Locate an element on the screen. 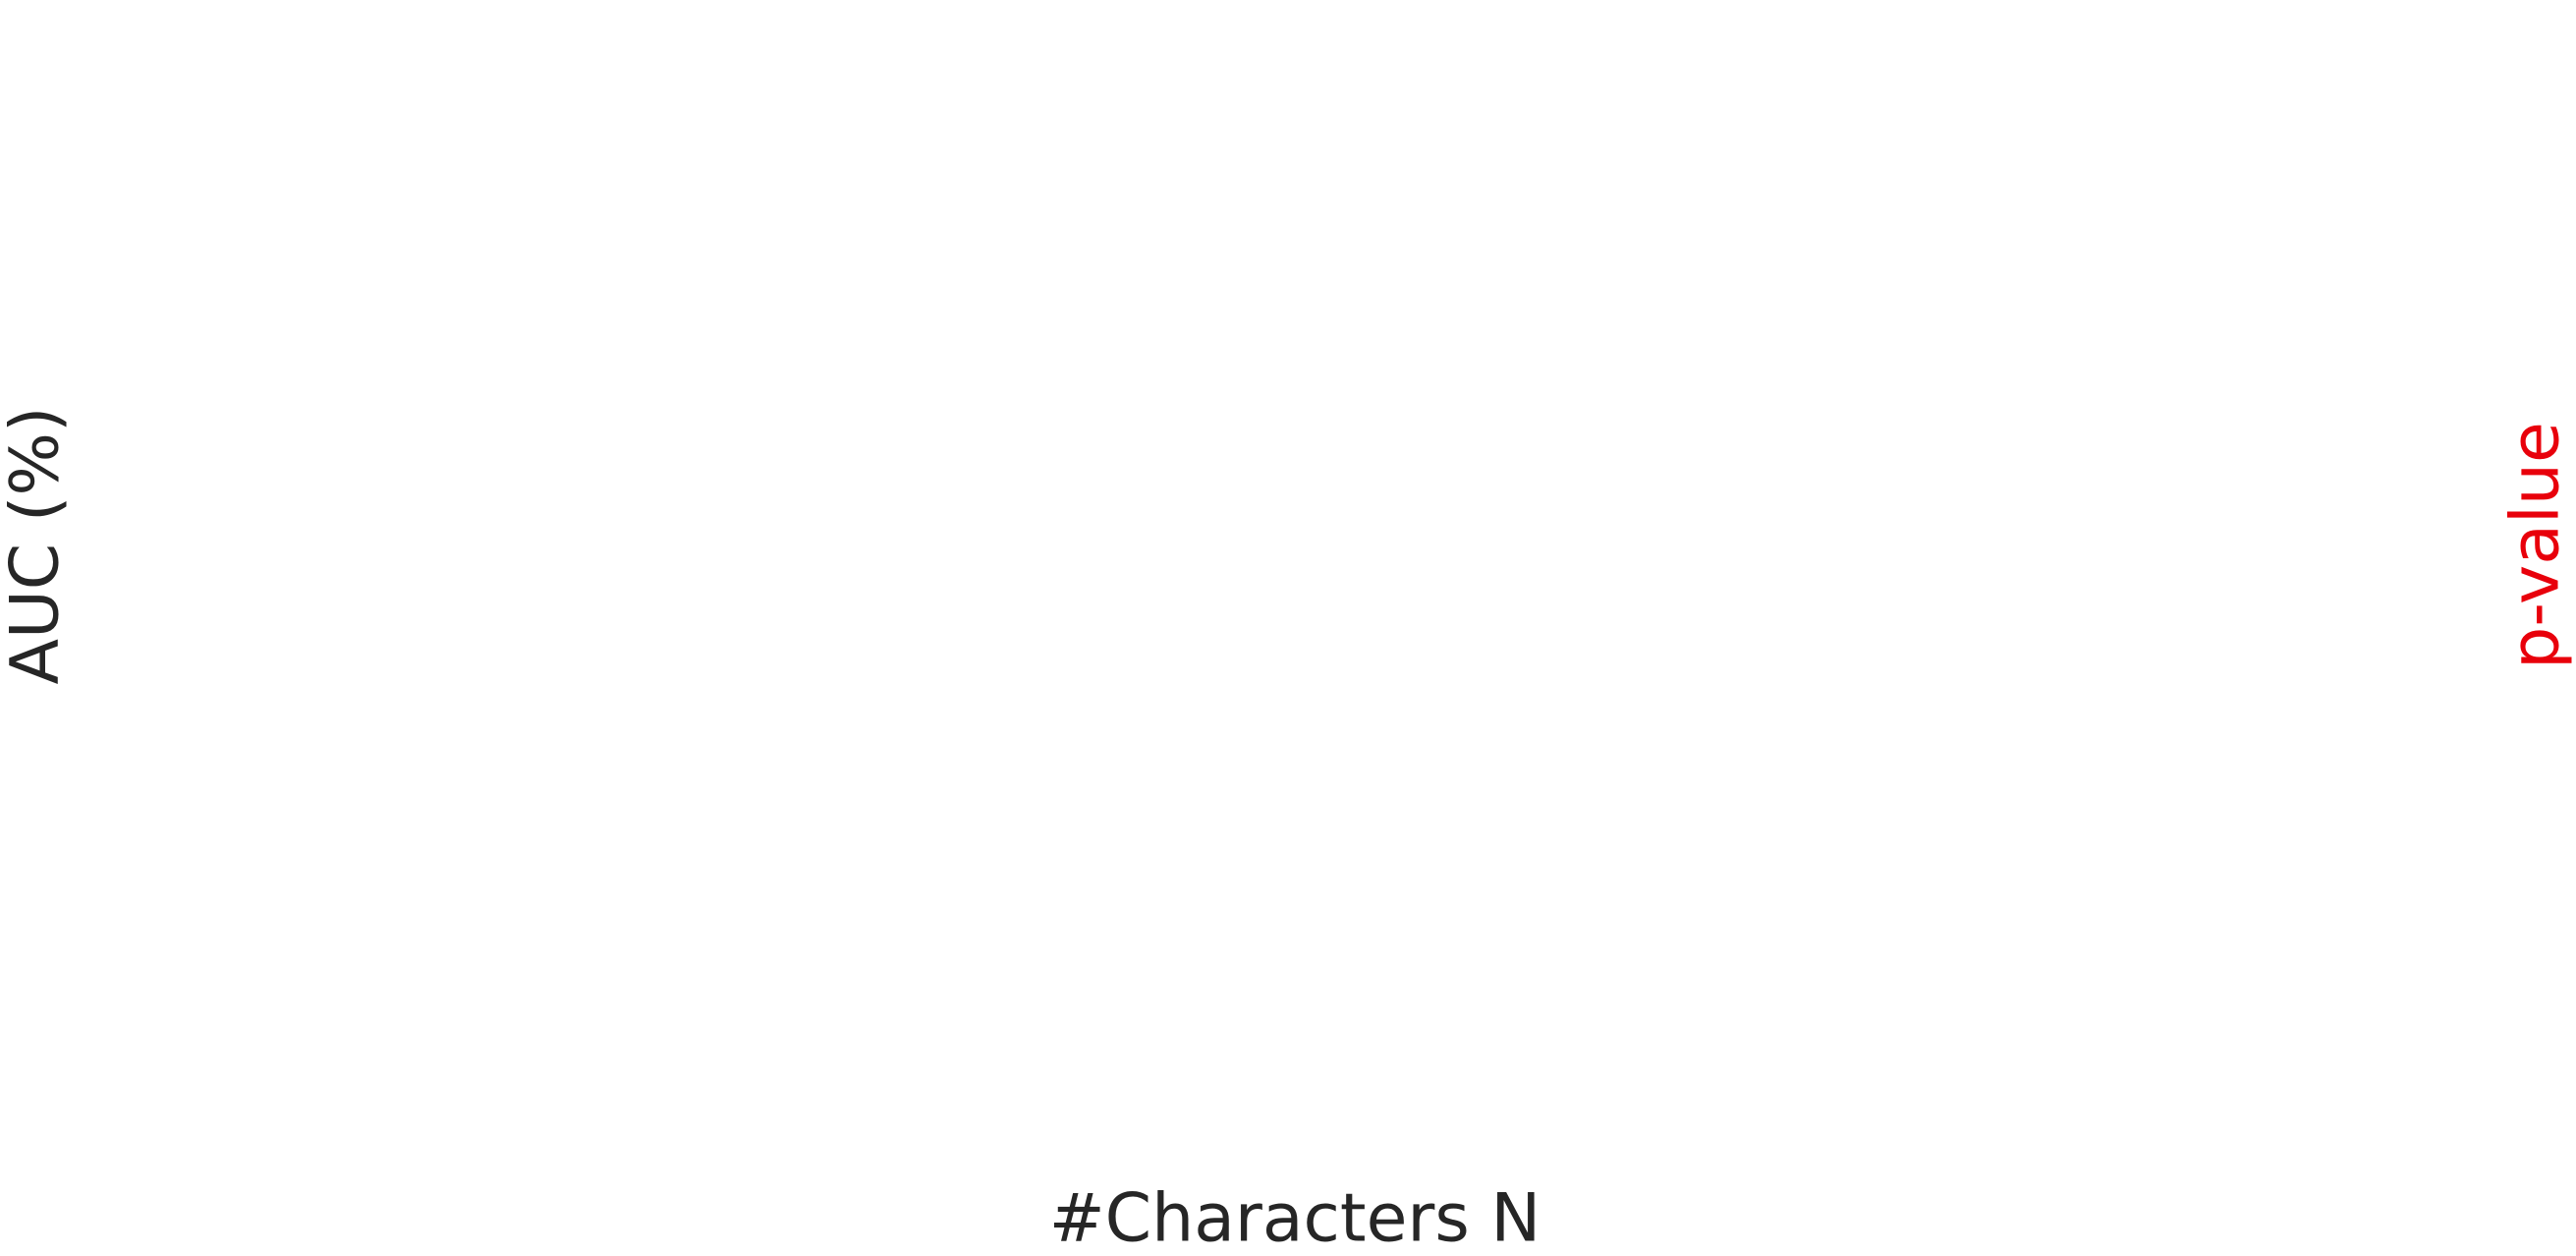  x-axis-label: #Characters N is located at coordinates (1295, 1218).